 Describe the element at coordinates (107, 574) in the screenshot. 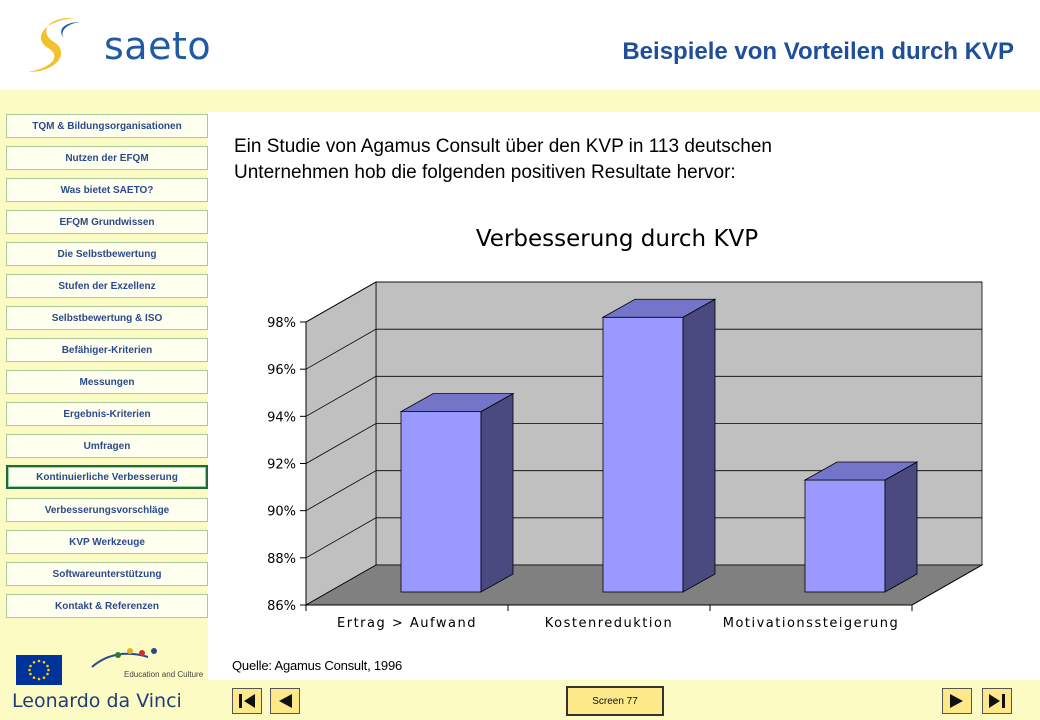

I see `sidebar-item-software: Softwareunterstützung` at that location.